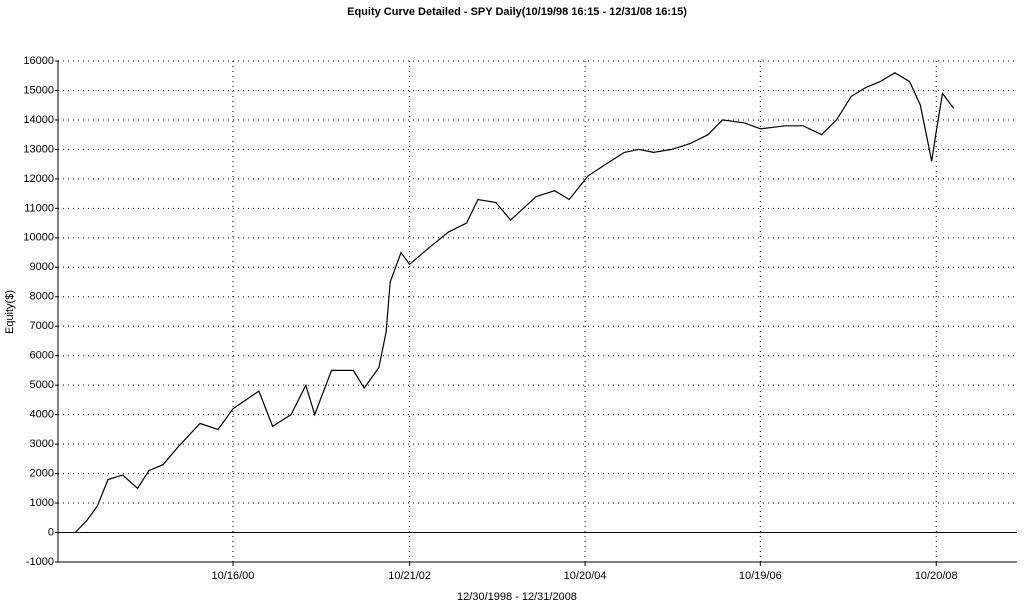 Image resolution: width=1034 pixels, height=605 pixels. Describe the element at coordinates (38, 90) in the screenshot. I see `y-tick-label: 15000` at that location.